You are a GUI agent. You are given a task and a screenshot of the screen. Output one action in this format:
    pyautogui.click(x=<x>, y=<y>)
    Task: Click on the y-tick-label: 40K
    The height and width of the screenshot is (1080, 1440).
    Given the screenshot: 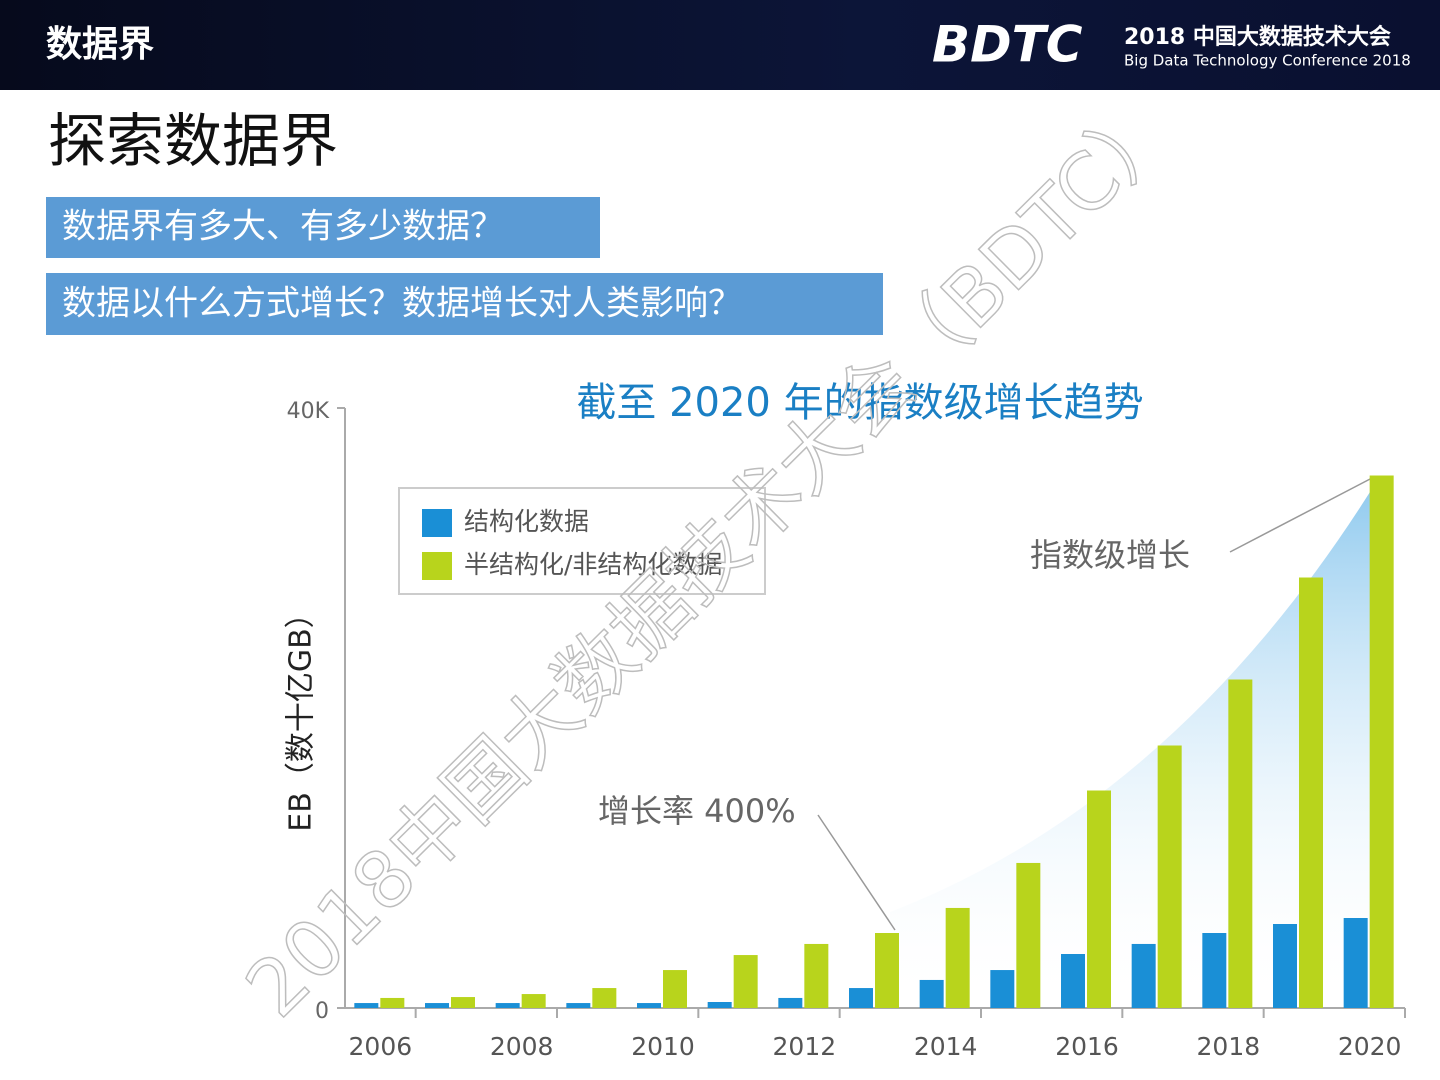 What is the action you would take?
    pyautogui.click(x=308, y=411)
    